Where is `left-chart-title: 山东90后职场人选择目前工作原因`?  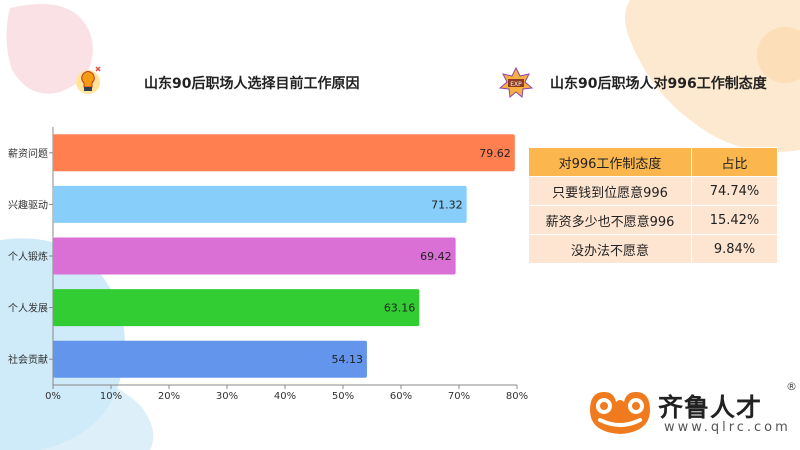
left-chart-title: 山东90后职场人选择目前工作原因 is located at coordinates (252, 84).